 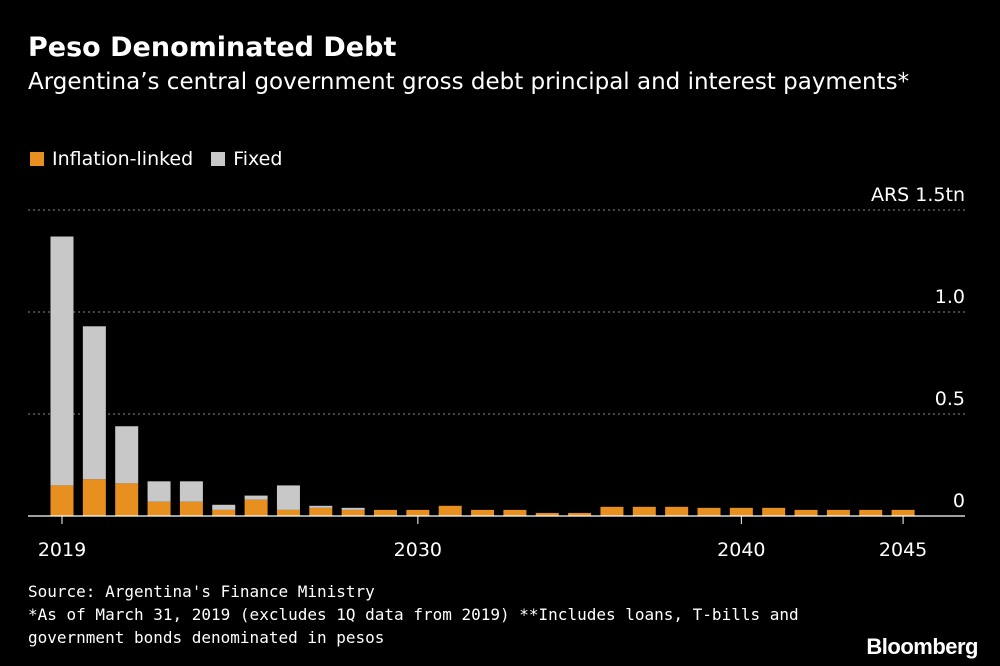 What do you see at coordinates (288, 497) in the screenshot?
I see `bar-fixed-2026` at bounding box center [288, 497].